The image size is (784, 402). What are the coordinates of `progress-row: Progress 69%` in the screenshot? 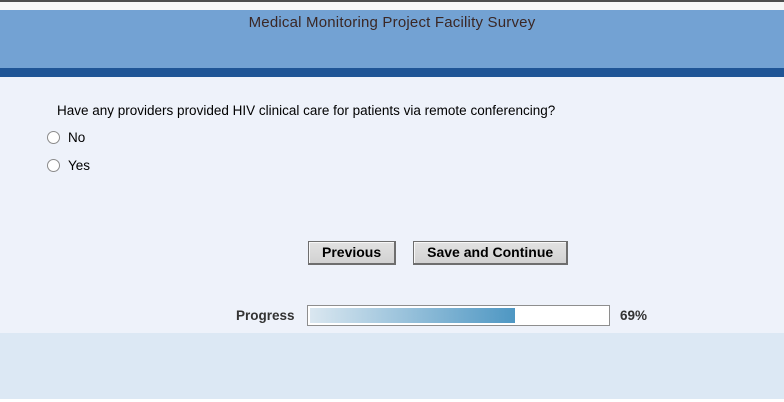 It's located at (392, 316).